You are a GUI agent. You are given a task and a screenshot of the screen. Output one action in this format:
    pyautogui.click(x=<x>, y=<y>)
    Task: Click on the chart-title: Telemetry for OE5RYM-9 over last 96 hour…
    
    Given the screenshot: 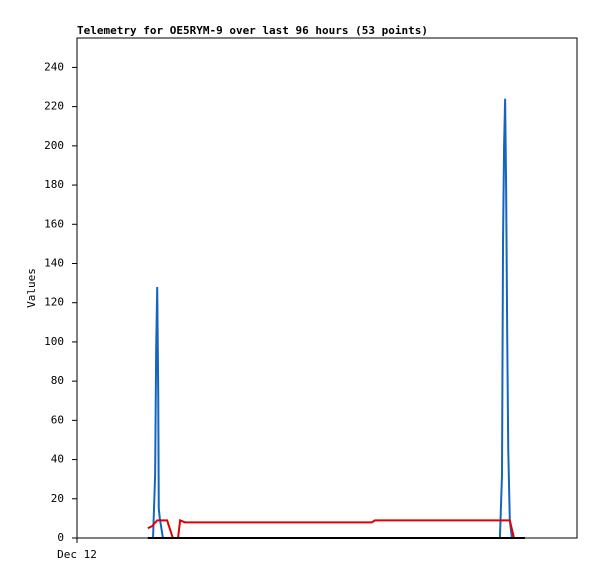 What is the action you would take?
    pyautogui.click(x=252, y=30)
    